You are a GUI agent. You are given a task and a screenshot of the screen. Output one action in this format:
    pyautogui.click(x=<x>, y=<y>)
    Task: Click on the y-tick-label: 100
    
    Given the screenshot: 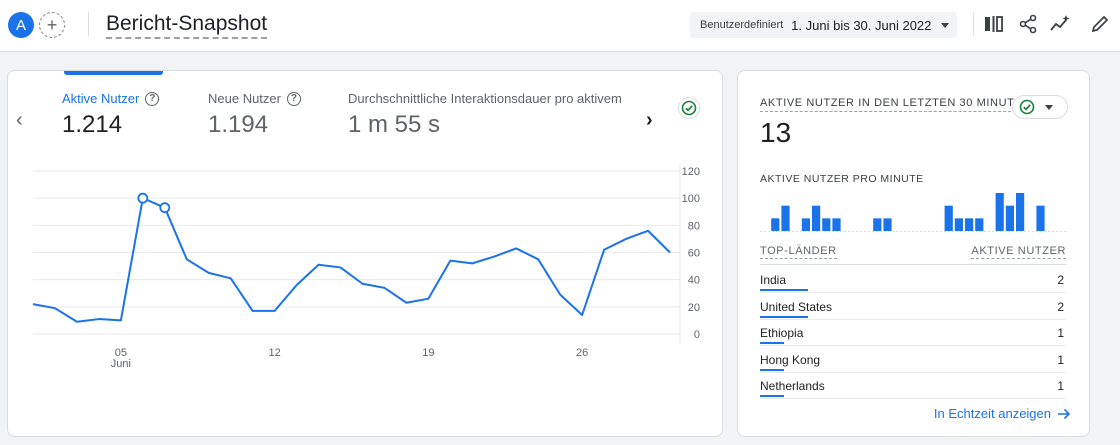 What is the action you would take?
    pyautogui.click(x=691, y=199)
    